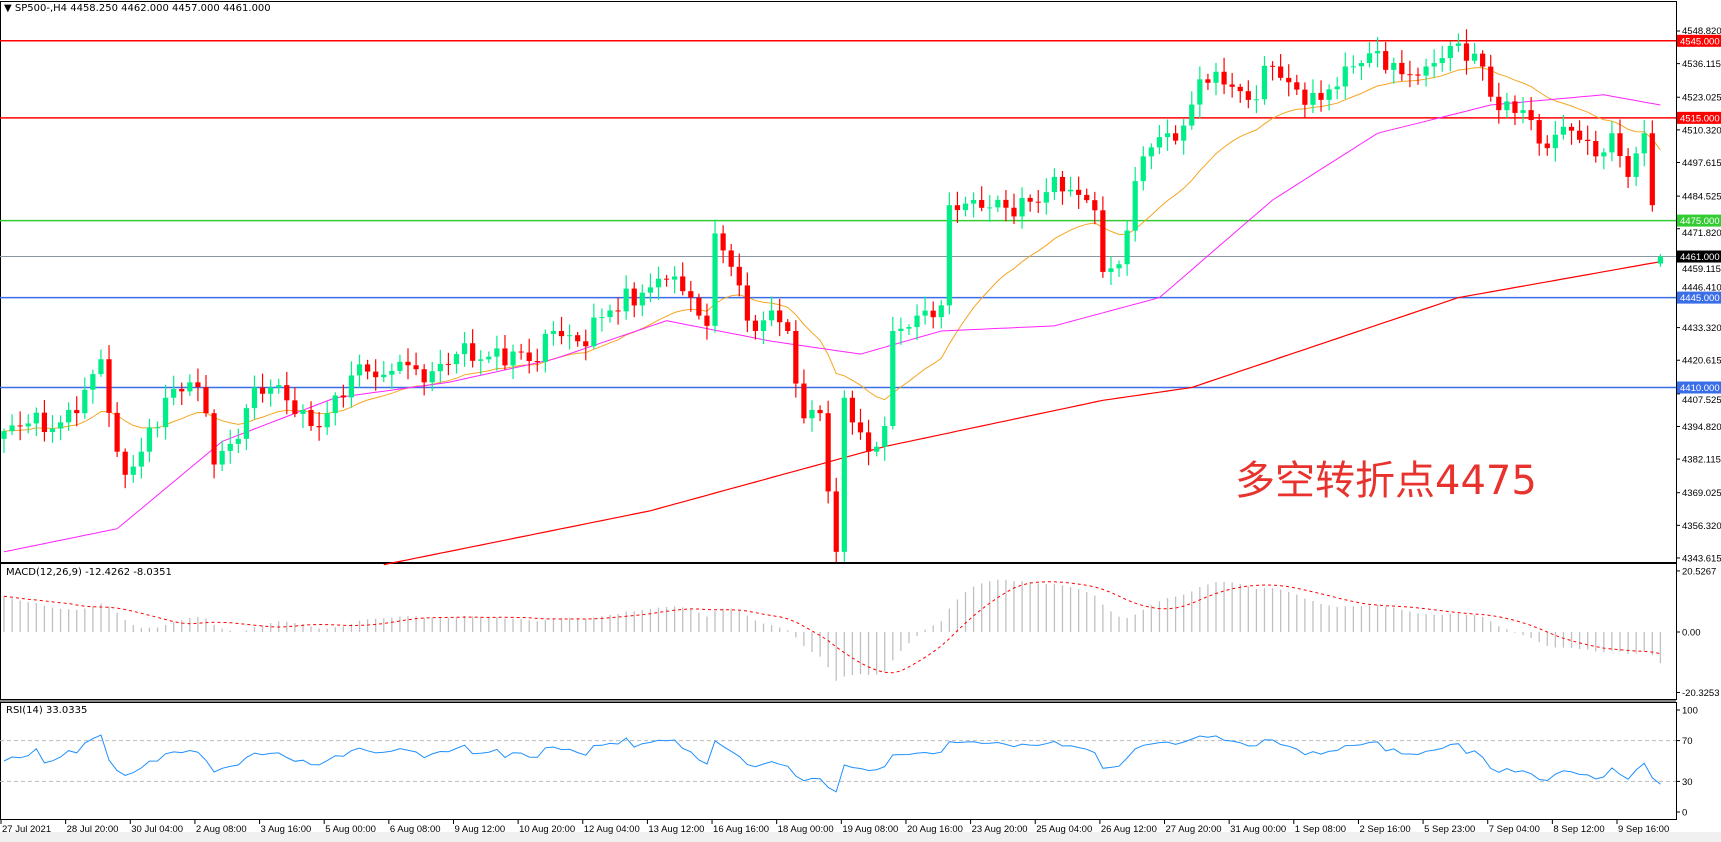  I want to click on macd-signal-line, so click(832, 627).